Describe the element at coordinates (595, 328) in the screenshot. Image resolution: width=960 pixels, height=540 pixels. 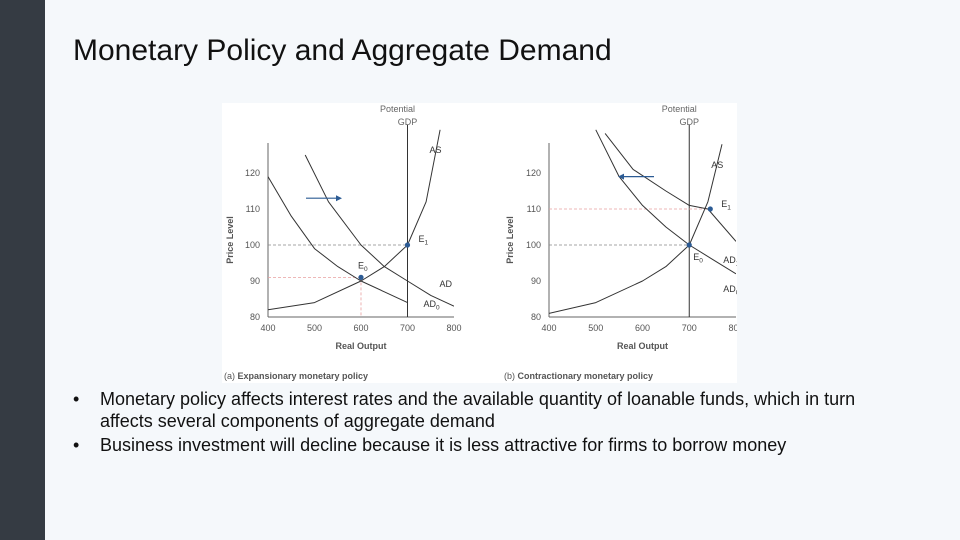
I see `panel-2-x-tick-500: 500` at that location.